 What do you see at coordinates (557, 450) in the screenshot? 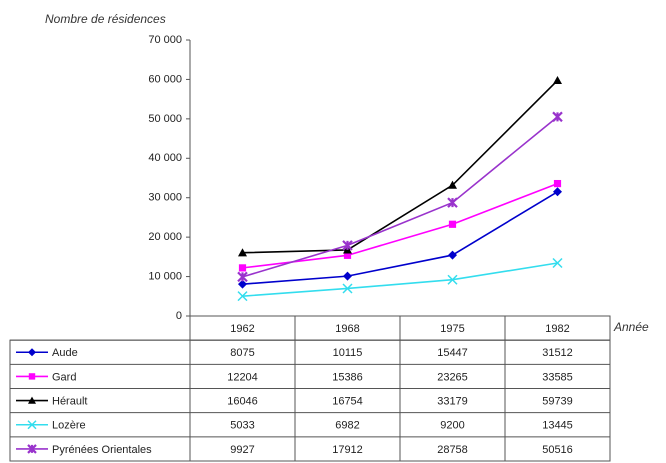
I see `table-cell: 50516` at bounding box center [557, 450].